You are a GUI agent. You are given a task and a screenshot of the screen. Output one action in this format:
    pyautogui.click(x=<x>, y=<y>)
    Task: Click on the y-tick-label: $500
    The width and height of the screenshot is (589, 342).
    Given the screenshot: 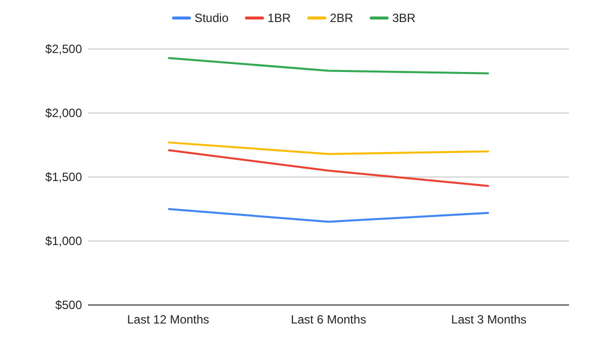 What is the action you would take?
    pyautogui.click(x=68, y=305)
    